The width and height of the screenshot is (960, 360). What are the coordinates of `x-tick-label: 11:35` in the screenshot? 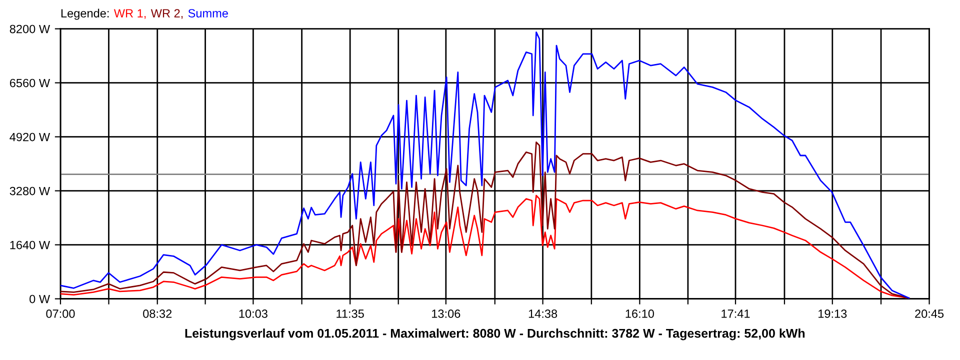 It's located at (350, 314).